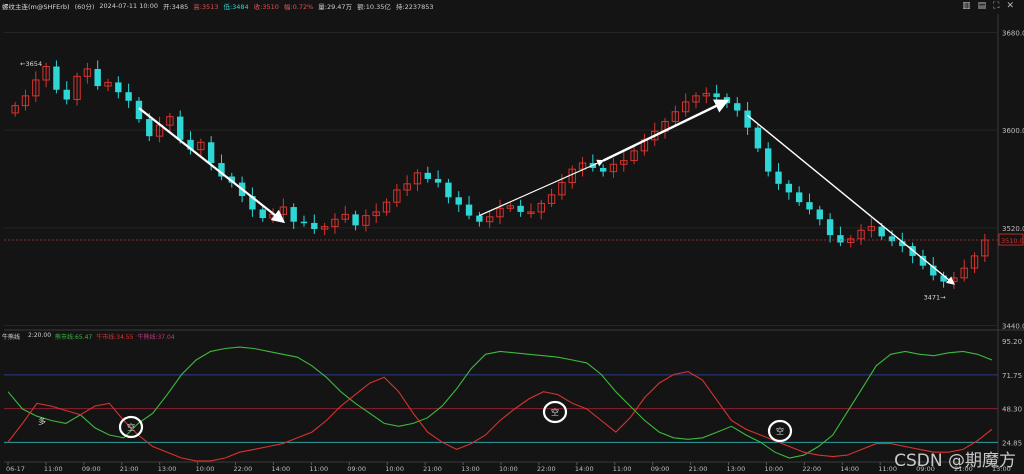 This screenshot has height=474, width=1024. What do you see at coordinates (988, 6) in the screenshot?
I see `toolbar: ▥ ▤ ⛶ ✕` at bounding box center [988, 6].